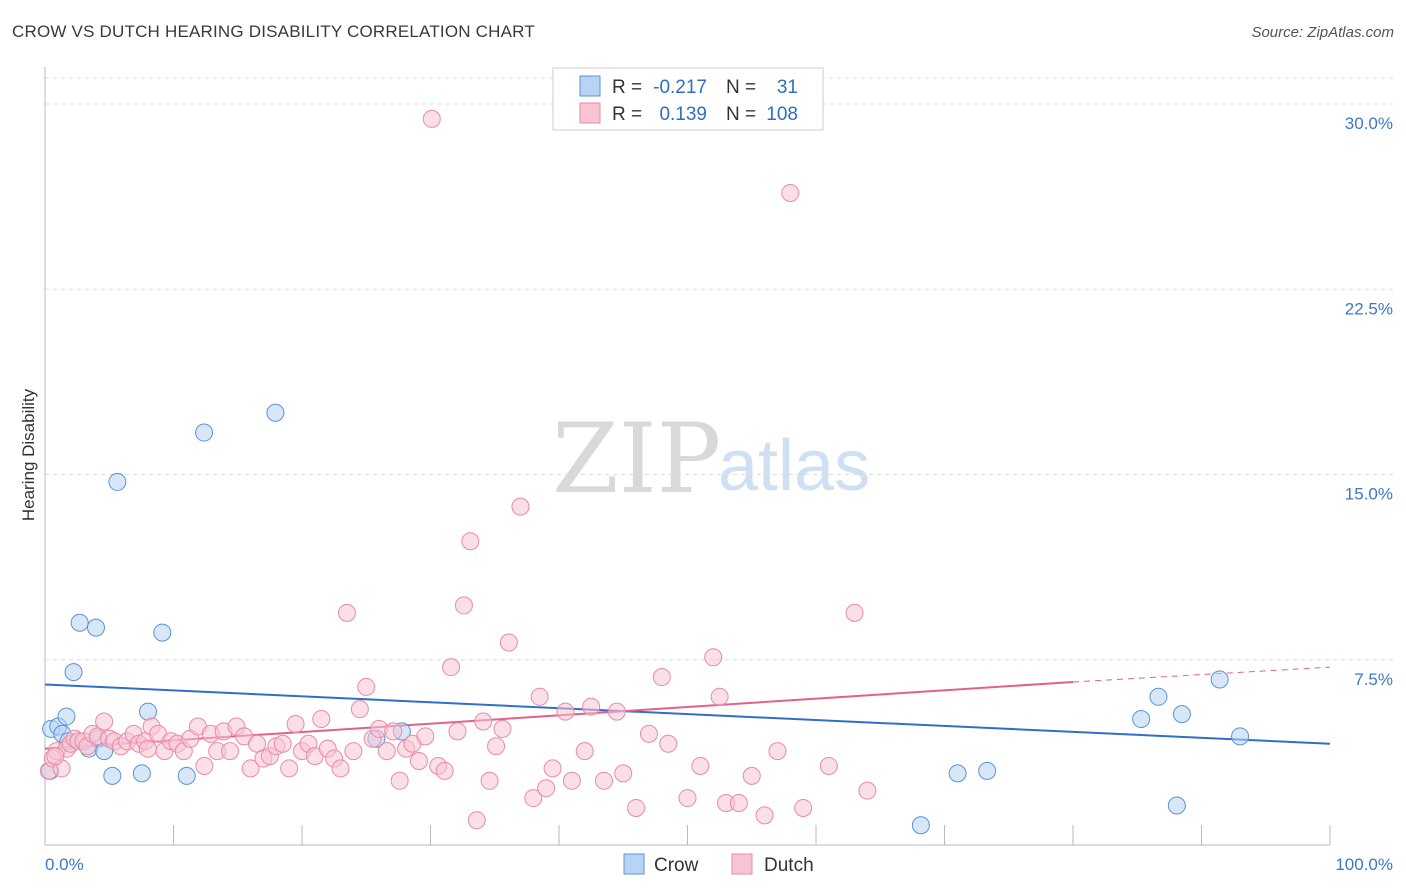 Image resolution: width=1406 pixels, height=892 pixels. Describe the element at coordinates (1322, 32) in the screenshot. I see `chart-source: Source: ZipAtlas.com` at that location.